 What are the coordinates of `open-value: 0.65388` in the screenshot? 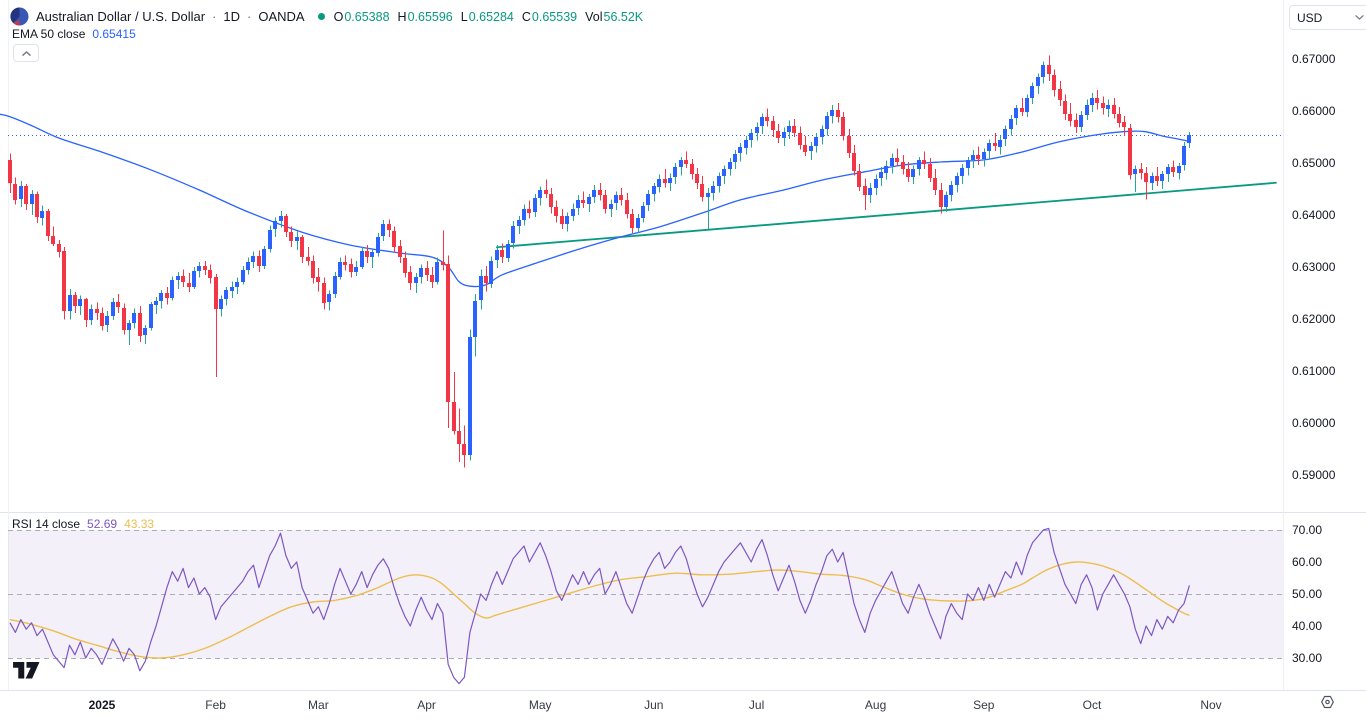 It's located at (367, 16).